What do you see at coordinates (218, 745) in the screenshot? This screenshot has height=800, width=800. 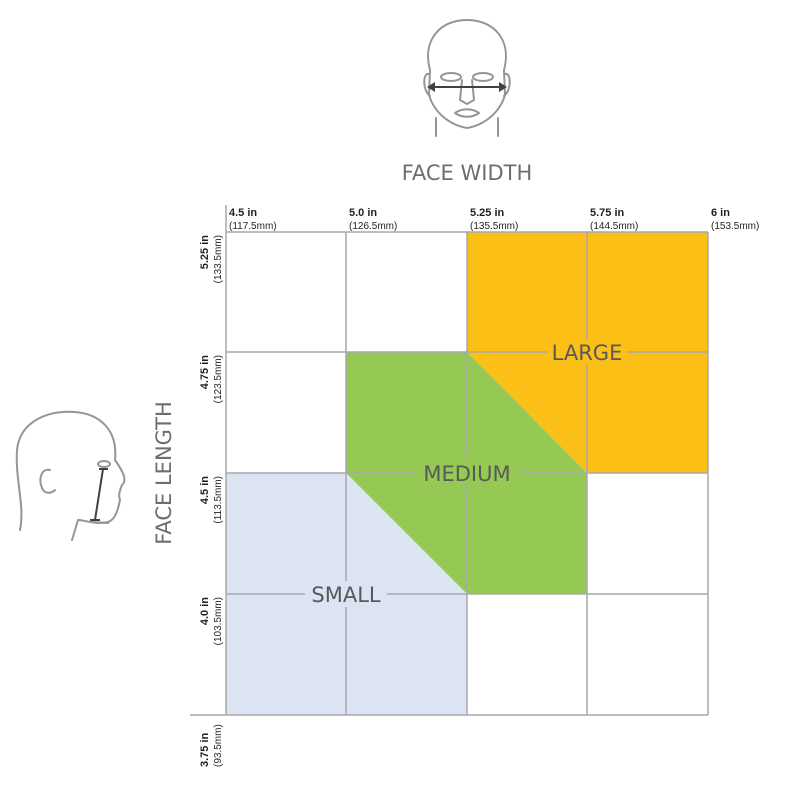 I see `y-tick-sublabel: (93.5mm)` at bounding box center [218, 745].